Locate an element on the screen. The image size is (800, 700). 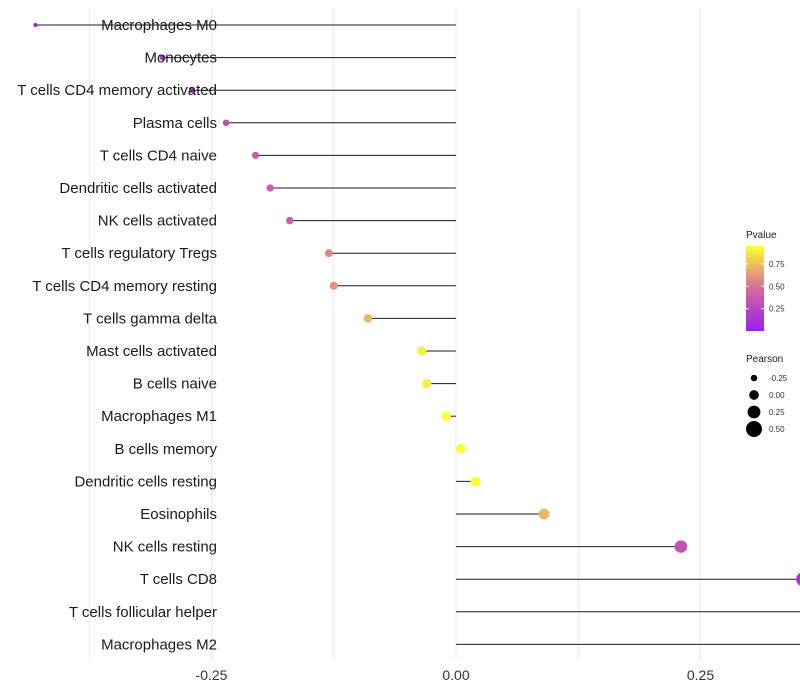
category-label: Macrophages M1 is located at coordinates (159, 416).